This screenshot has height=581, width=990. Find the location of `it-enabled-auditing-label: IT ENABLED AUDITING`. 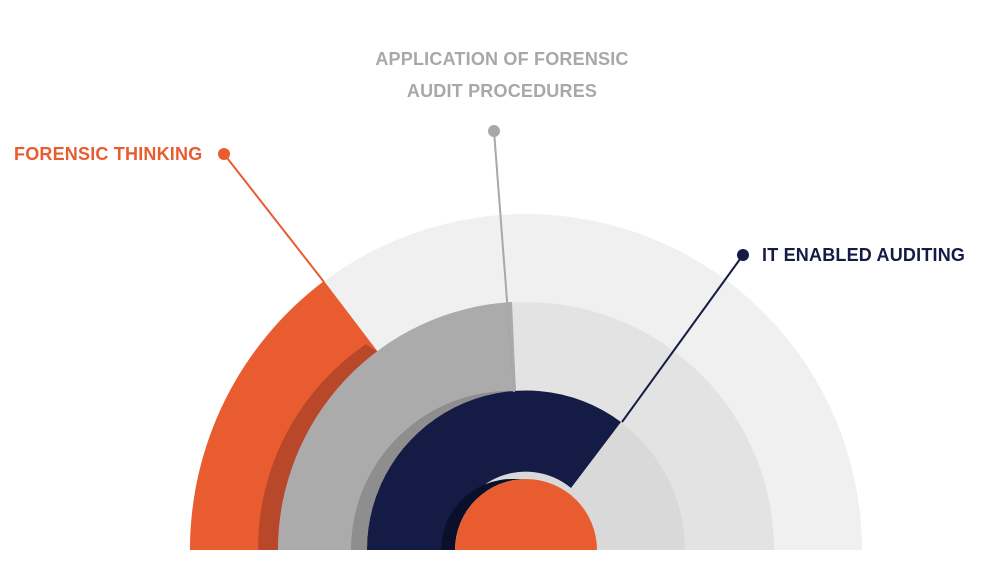

it-enabled-auditing-label: IT ENABLED AUDITING is located at coordinates (864, 255).